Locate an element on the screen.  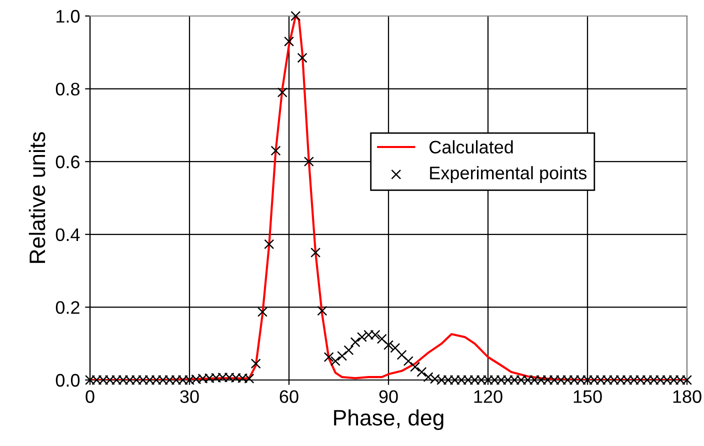
x-tick-label: 120 is located at coordinates (488, 396).